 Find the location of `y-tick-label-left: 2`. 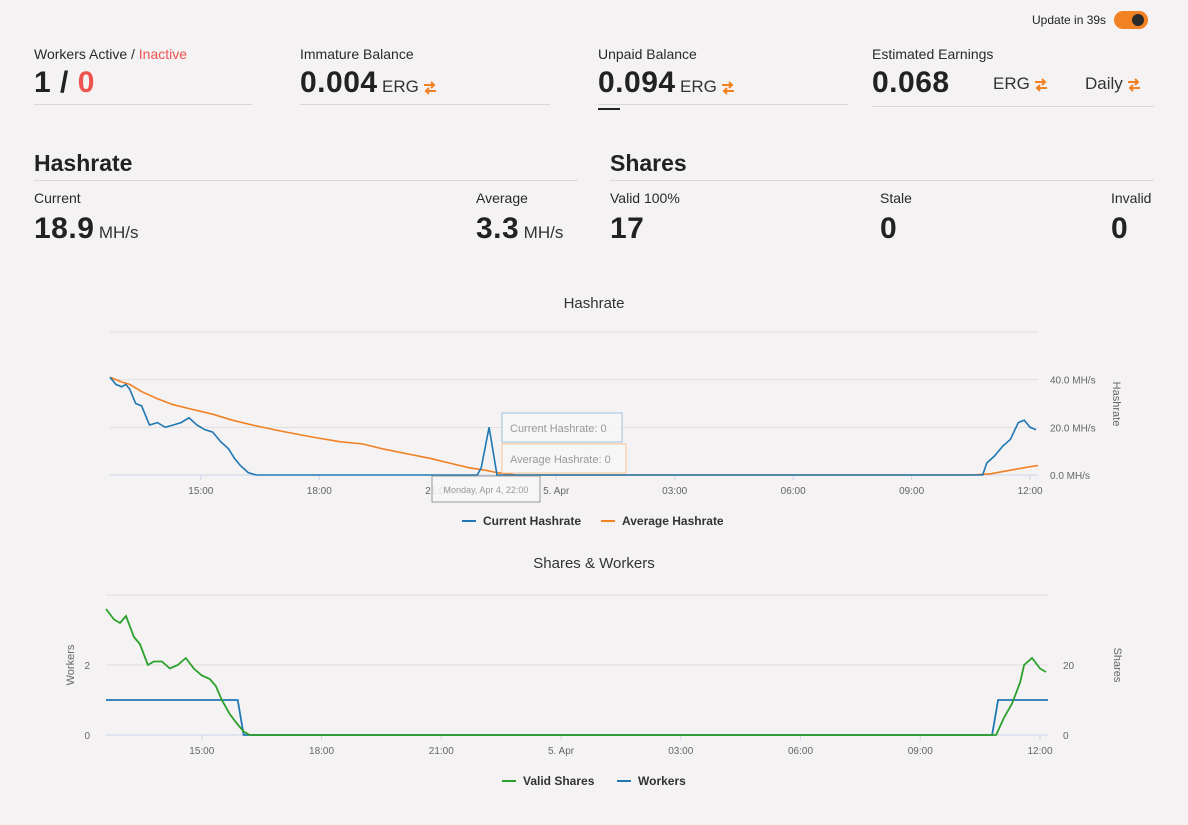

y-tick-label-left: 2 is located at coordinates (87, 666).